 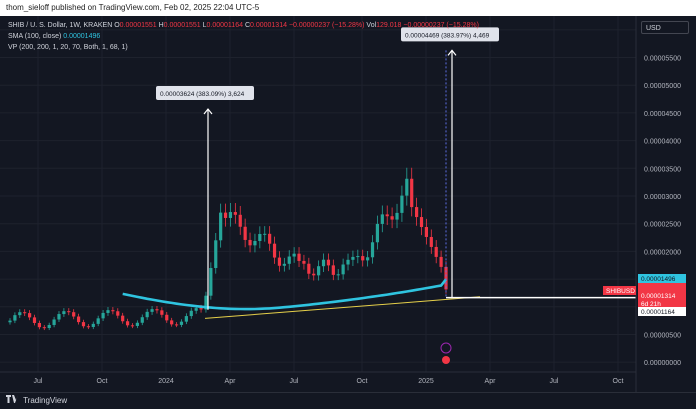 What do you see at coordinates (651, 304) in the screenshot?
I see `countdown-price-badge-label: 6d 21h` at bounding box center [651, 304].